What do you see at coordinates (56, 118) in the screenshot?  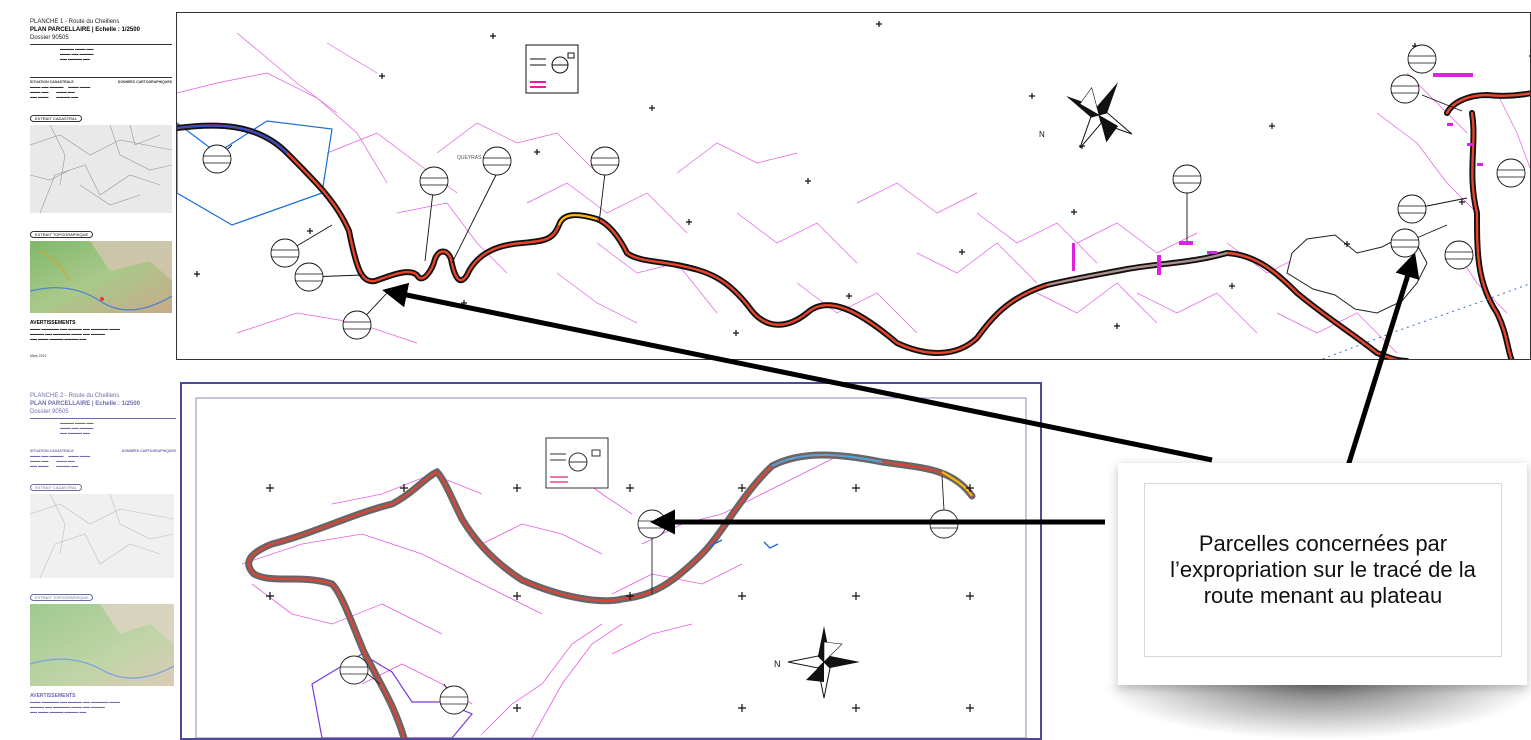 I see `top-extrait-cadastral-label: EXTRAIT CADASTRAL` at bounding box center [56, 118].